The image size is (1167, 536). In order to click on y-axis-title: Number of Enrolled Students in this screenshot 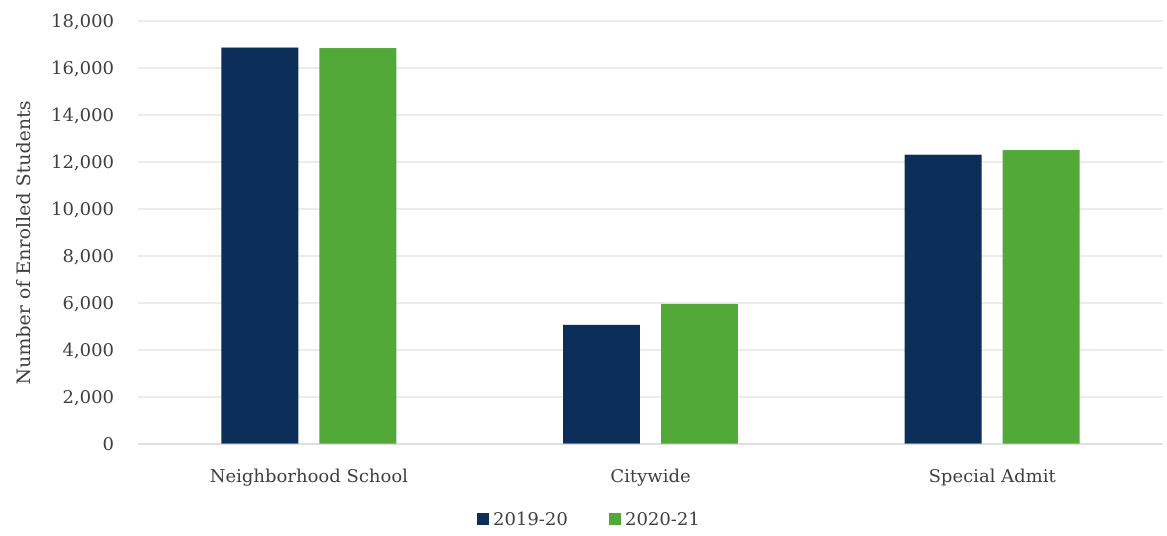, I will do `click(24, 242)`.